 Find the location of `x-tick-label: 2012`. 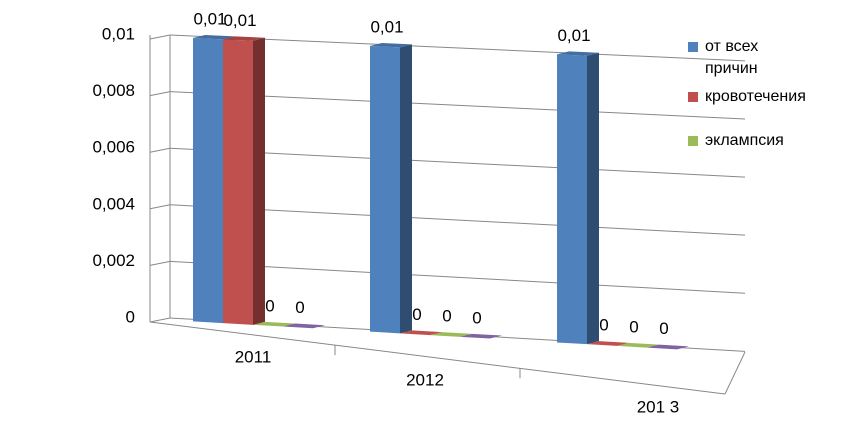

x-tick-label: 2012 is located at coordinates (425, 379).